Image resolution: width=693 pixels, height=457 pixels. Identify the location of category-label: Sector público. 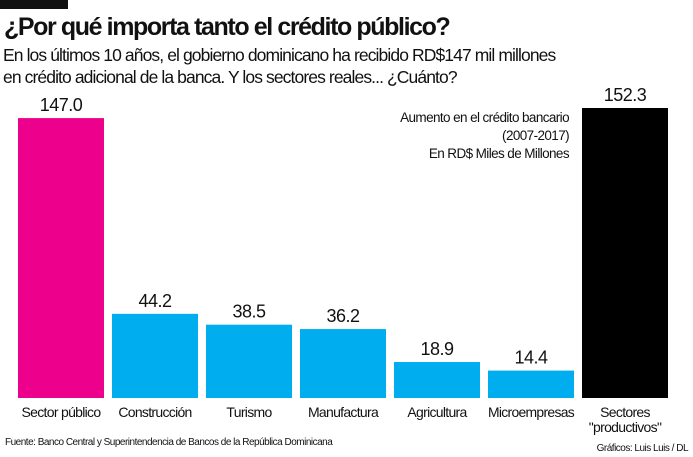
(62, 412).